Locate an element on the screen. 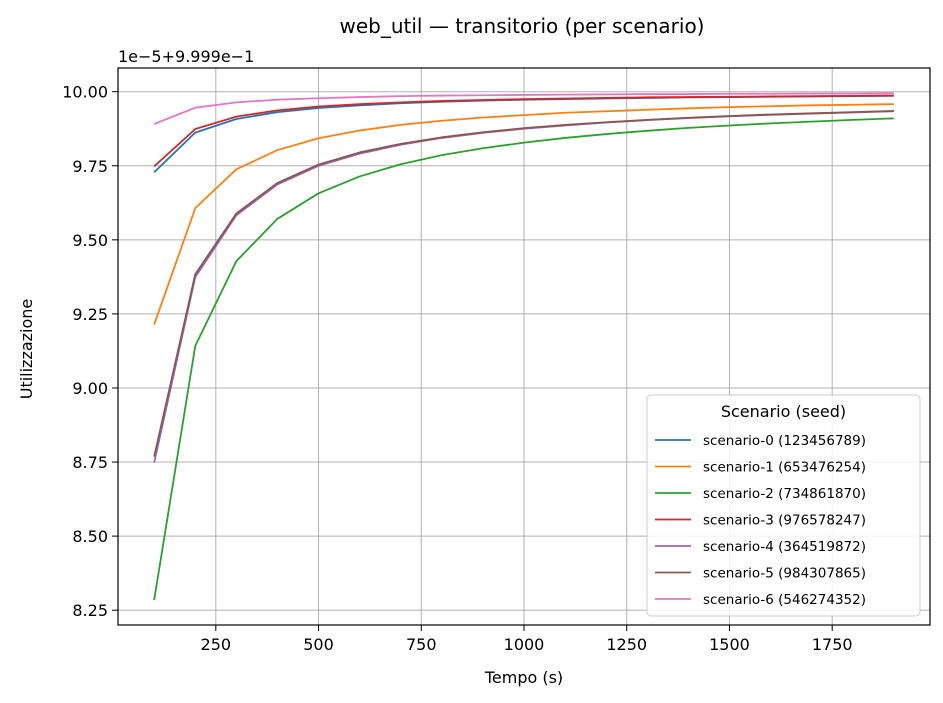 This screenshot has height=703, width=943. chart-title: web_util — transitorio (per scenario) is located at coordinates (522, 26).